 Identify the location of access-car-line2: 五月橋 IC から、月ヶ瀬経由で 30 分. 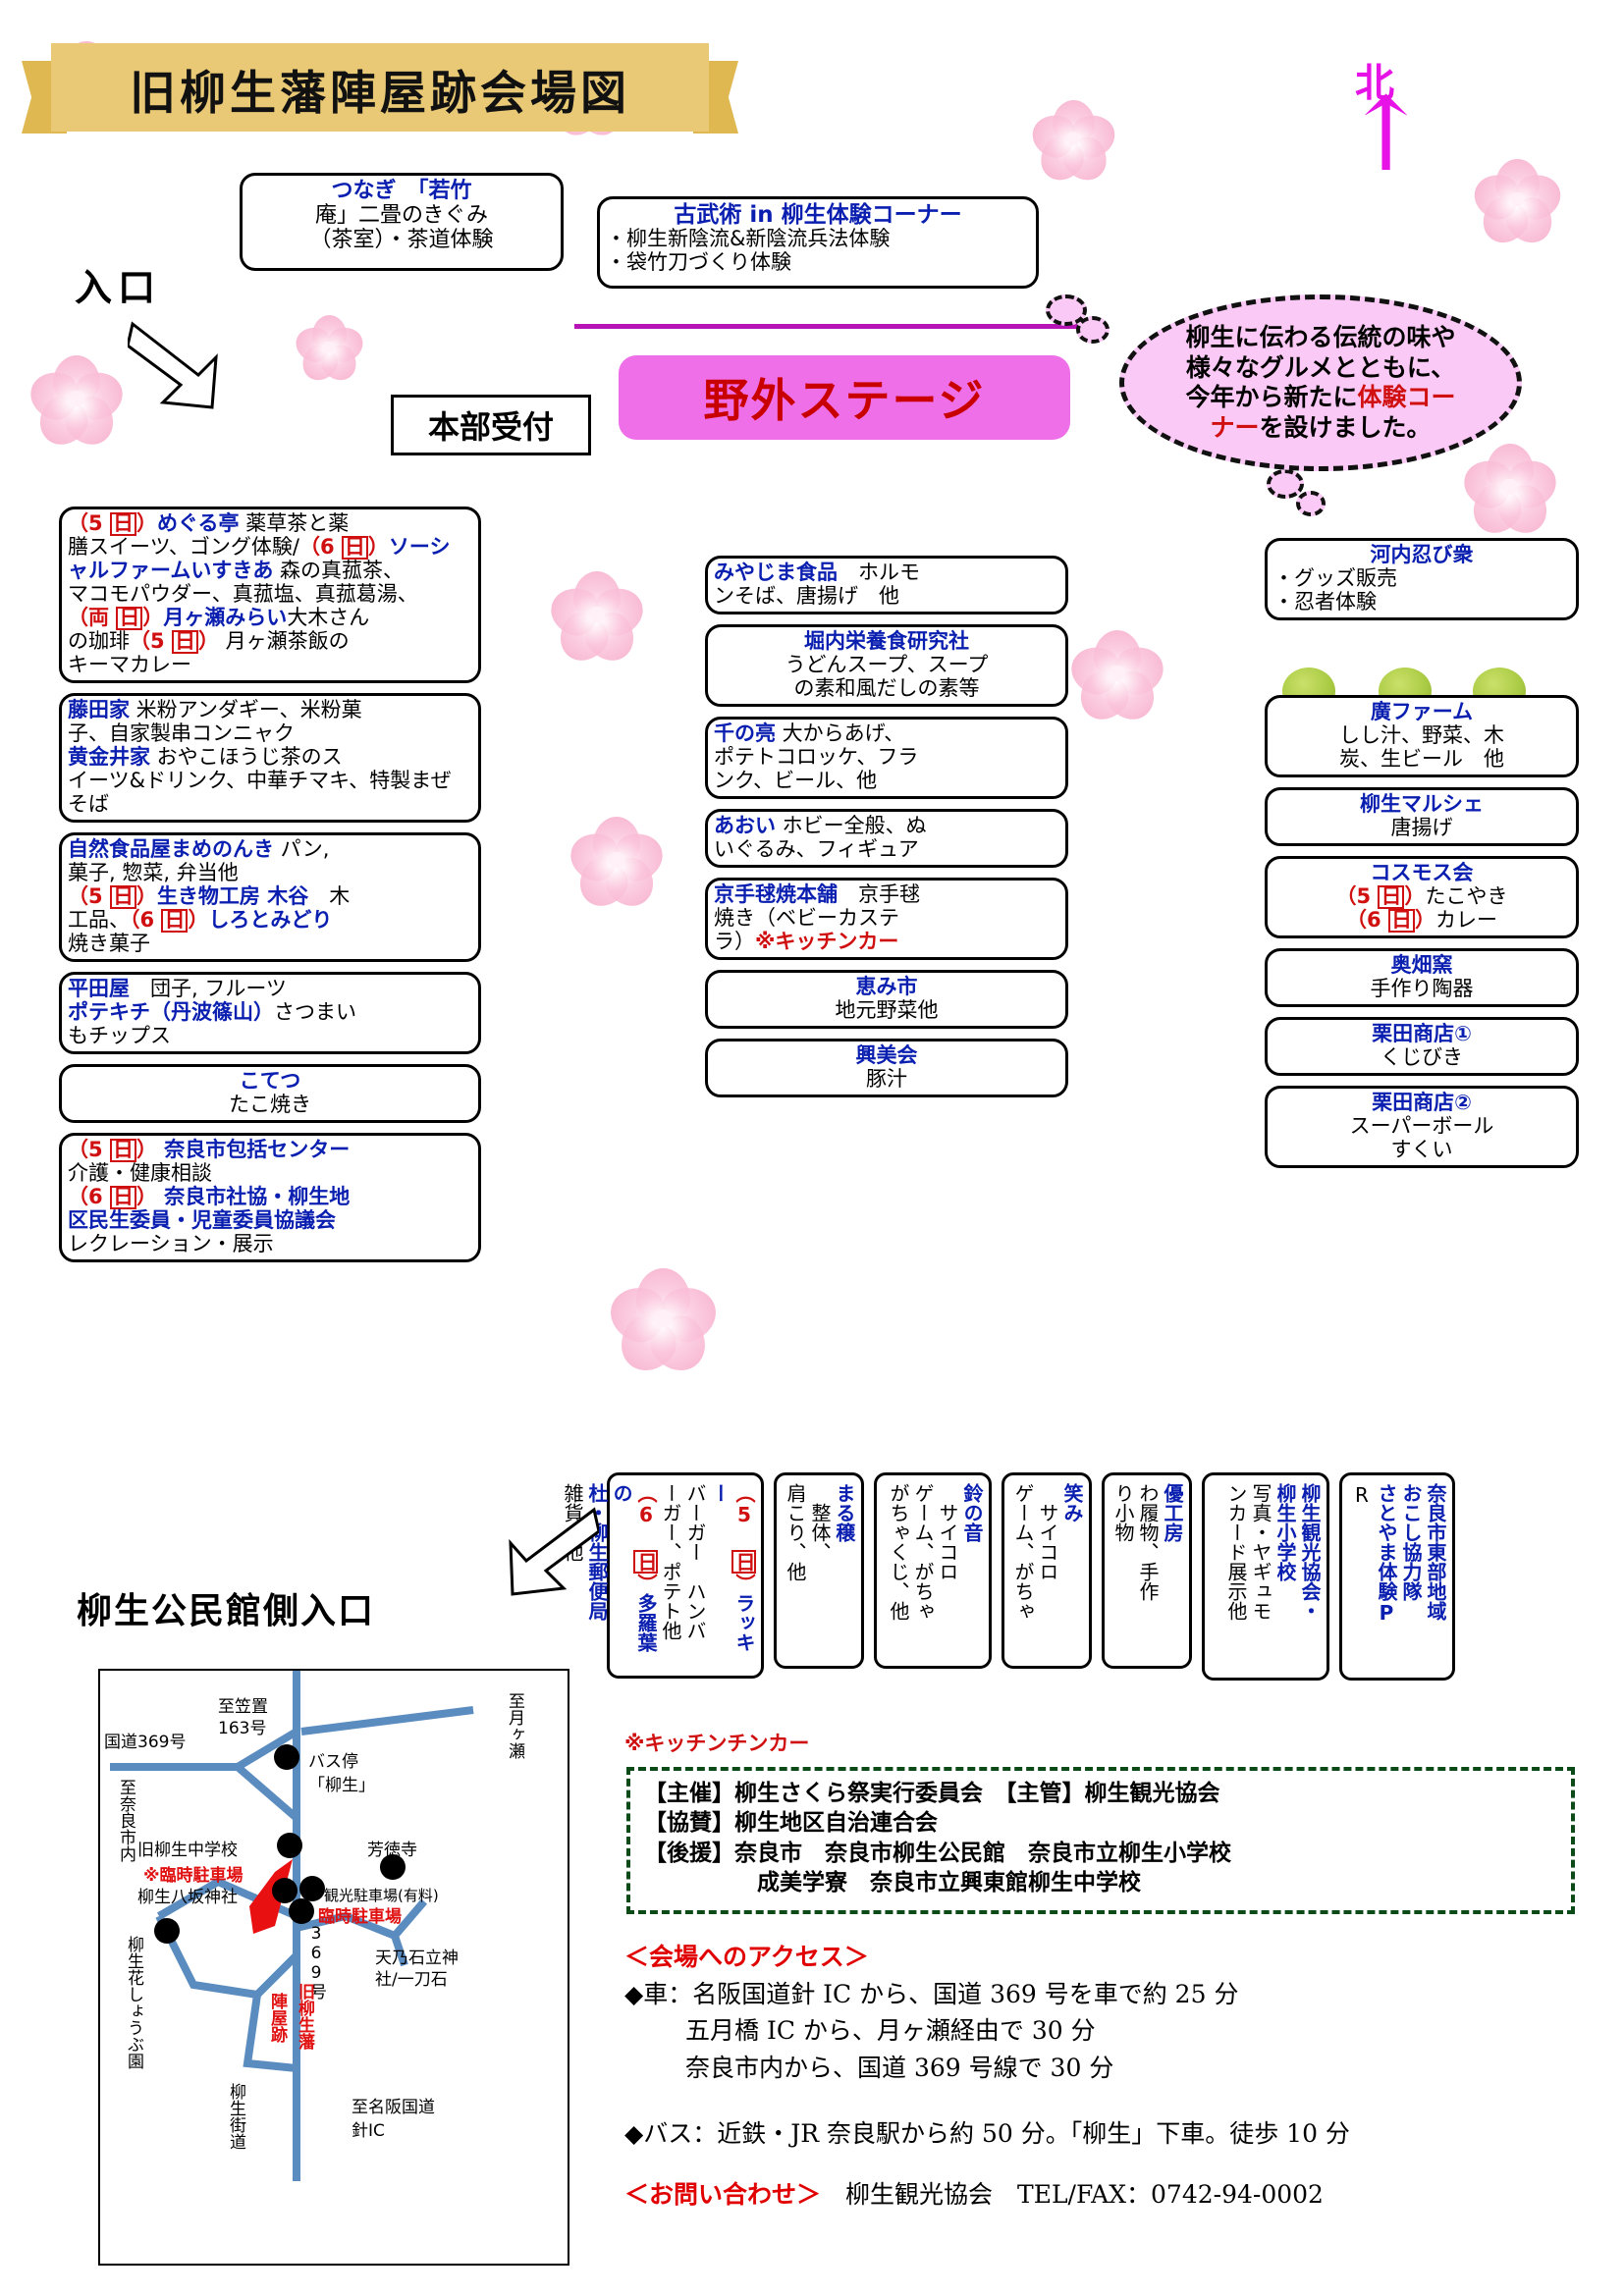
(890, 2030).